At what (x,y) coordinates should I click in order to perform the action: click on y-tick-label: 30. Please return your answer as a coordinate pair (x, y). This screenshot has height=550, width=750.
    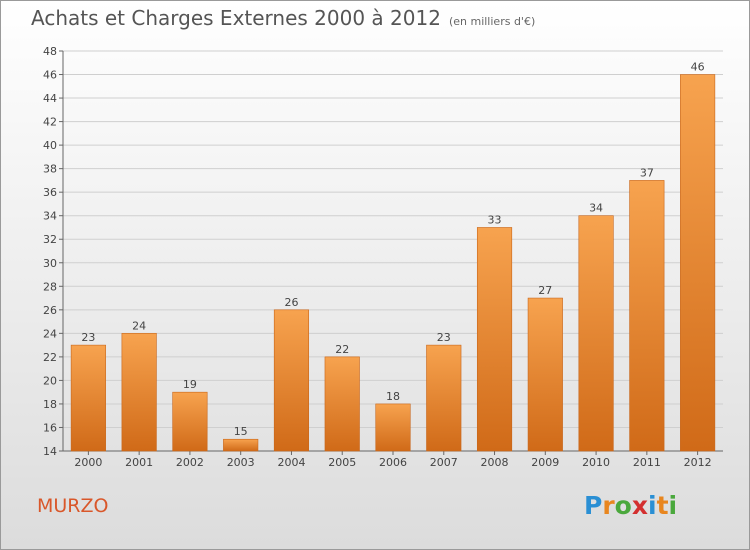
    Looking at the image, I should click on (50, 263).